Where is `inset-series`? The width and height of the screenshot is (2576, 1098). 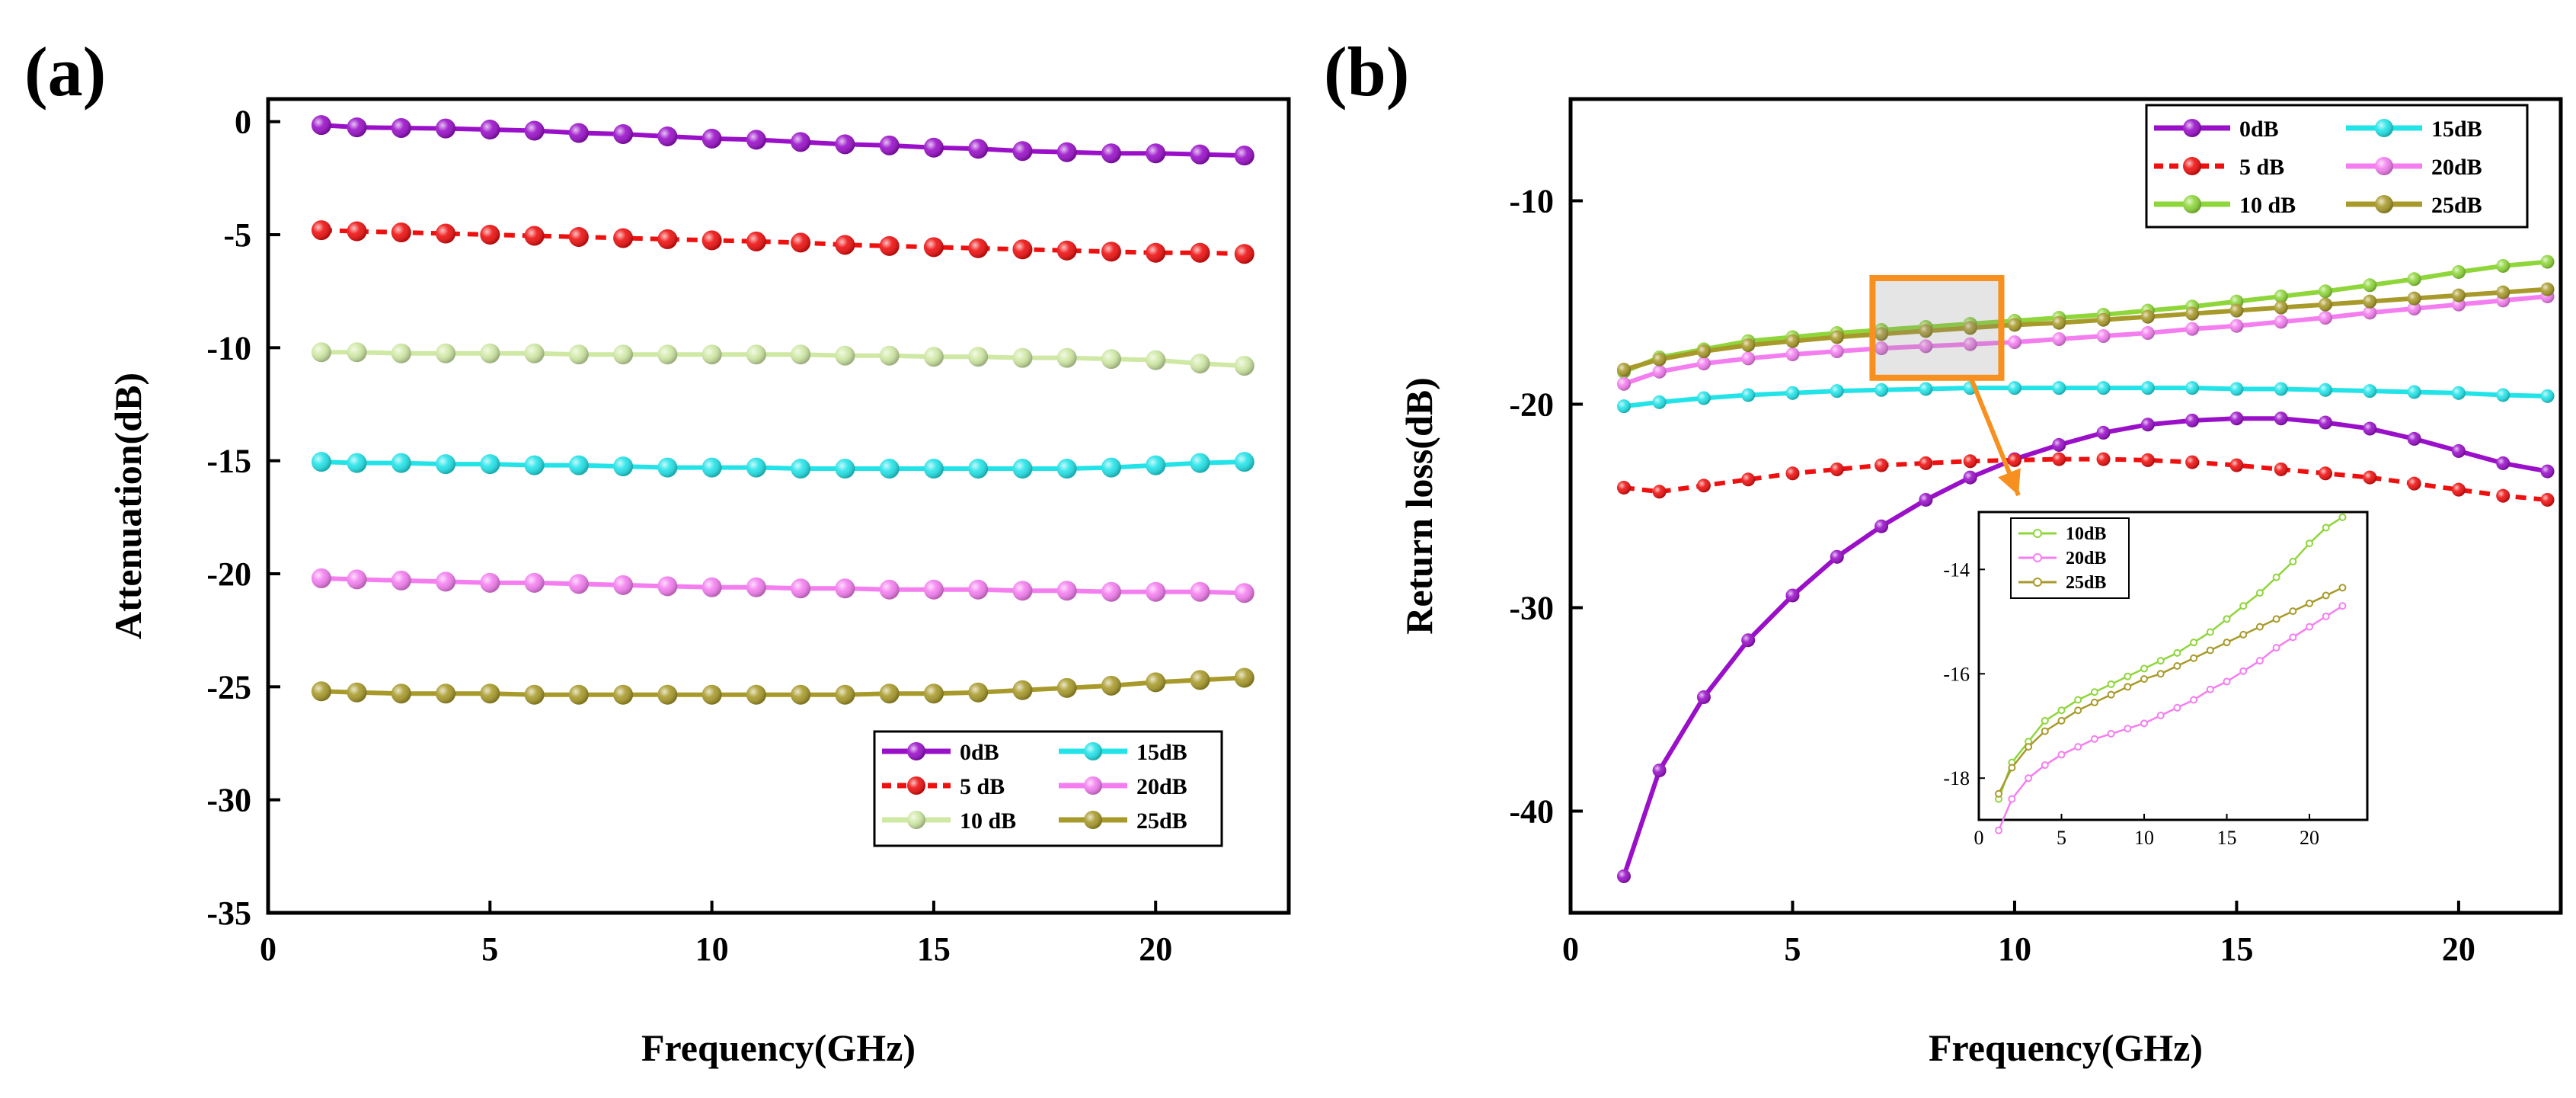 inset-series is located at coordinates (2171, 673).